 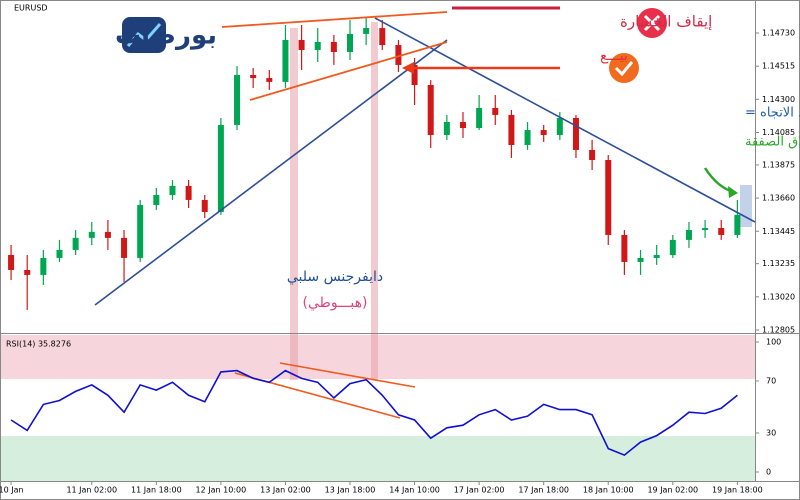 What do you see at coordinates (778, 296) in the screenshot?
I see `y-tick-label: 1.13020` at bounding box center [778, 296].